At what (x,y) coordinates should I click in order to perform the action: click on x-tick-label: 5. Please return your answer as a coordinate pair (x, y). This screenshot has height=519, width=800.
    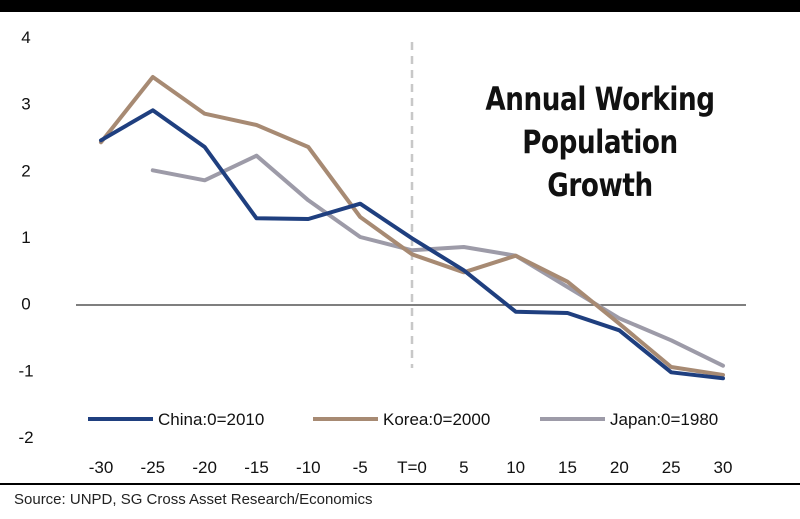
    Looking at the image, I should click on (463, 467).